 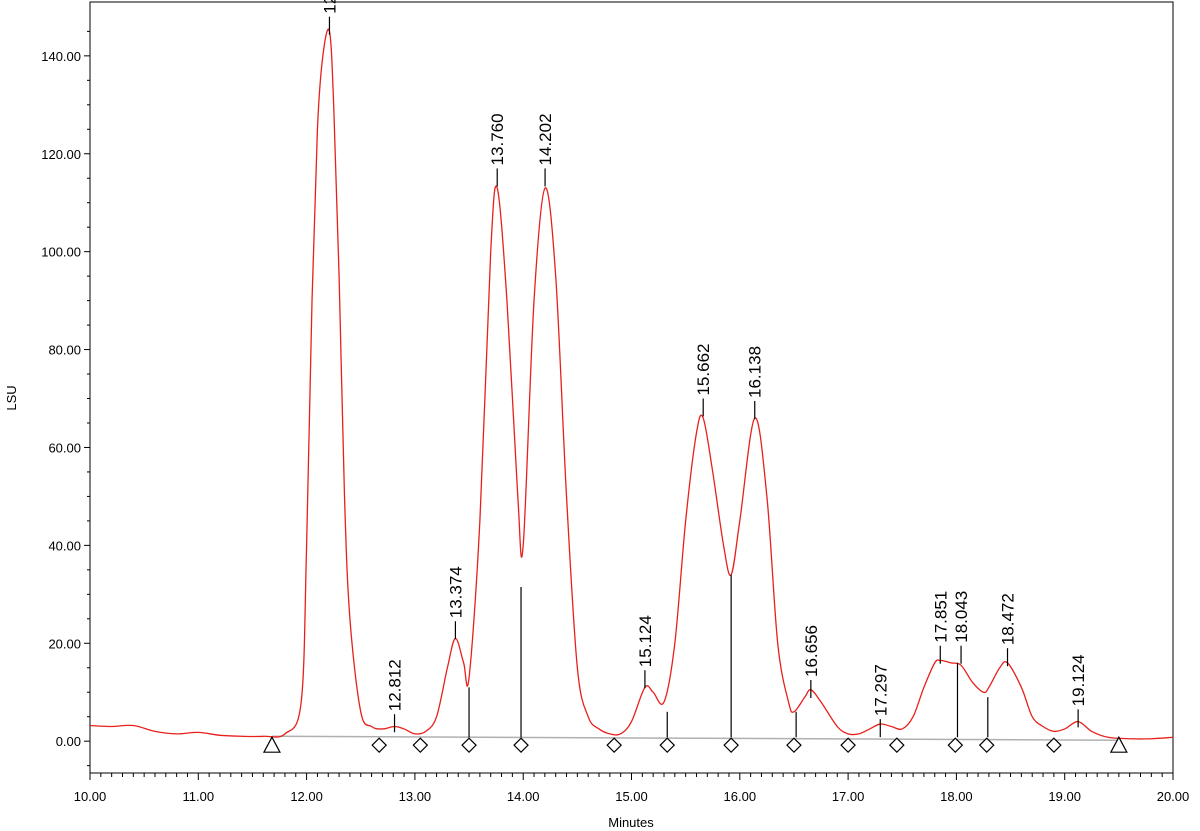 I want to click on y-tick-label: 80.00, so click(x=64, y=350).